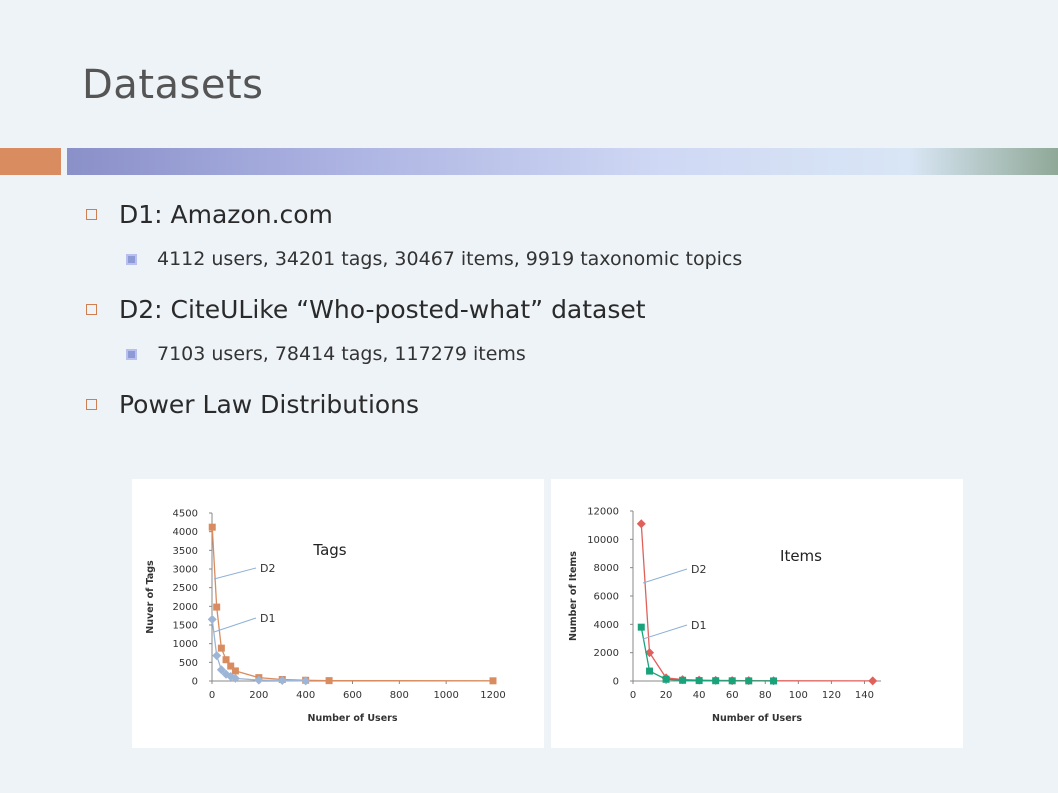 This screenshot has width=1058, height=793. Describe the element at coordinates (603, 512) in the screenshot. I see `y-tick-label: 12000` at that location.